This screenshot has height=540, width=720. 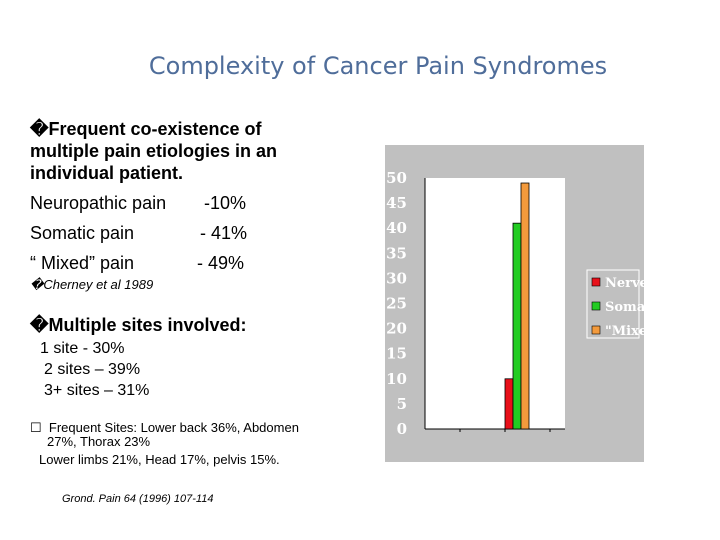 I want to click on stat-neuropathic: Neuropathic pain -10%, so click(x=138, y=203).